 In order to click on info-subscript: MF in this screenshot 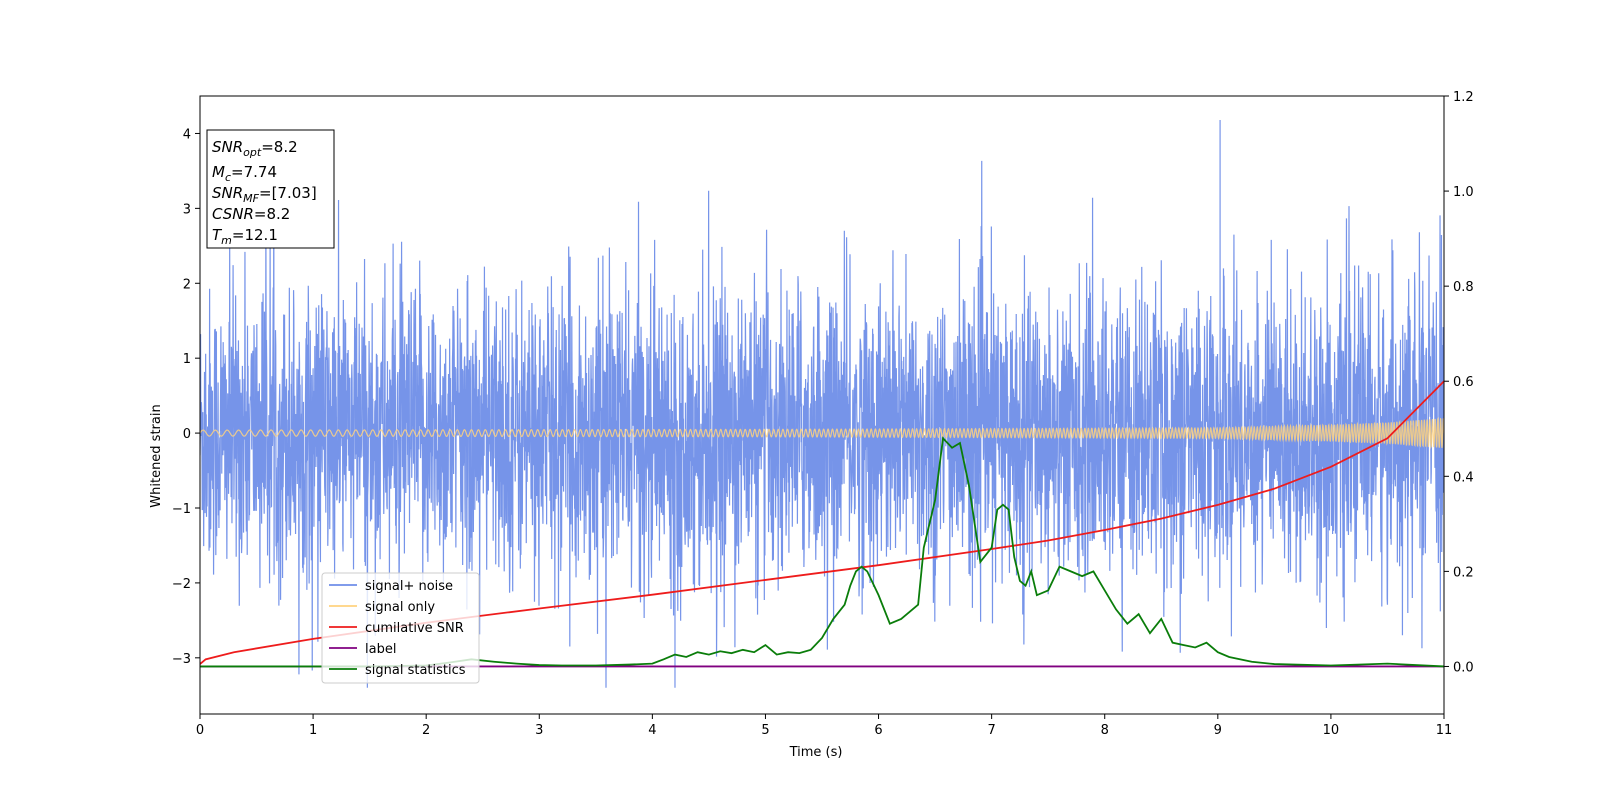, I will do `click(251, 198)`.